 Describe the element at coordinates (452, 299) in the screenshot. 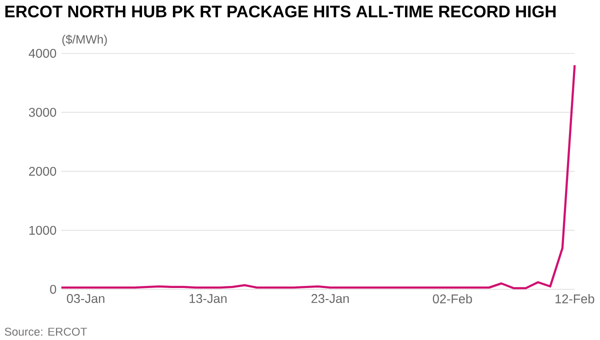

I see `x-tick-label: 02-Feb` at that location.